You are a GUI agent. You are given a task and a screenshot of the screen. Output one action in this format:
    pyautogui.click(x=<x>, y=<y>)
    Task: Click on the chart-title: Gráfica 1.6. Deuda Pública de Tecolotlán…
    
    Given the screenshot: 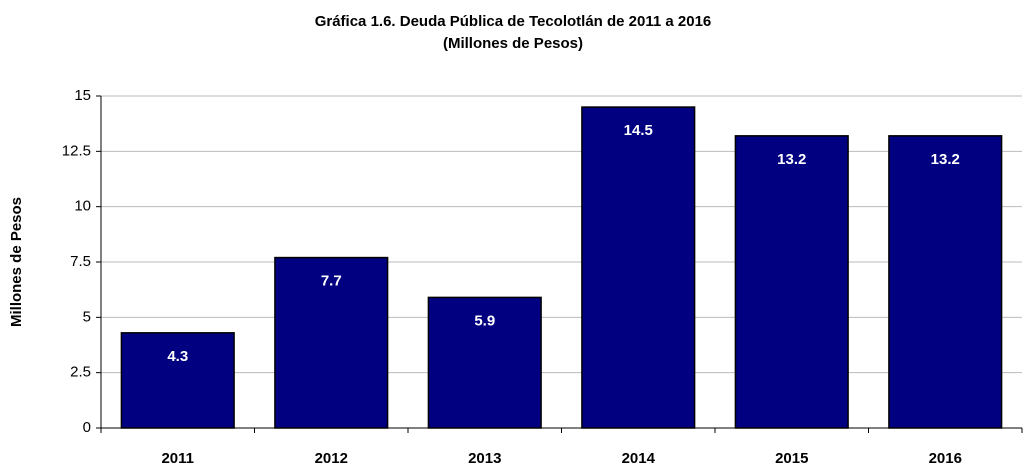 What is the action you would take?
    pyautogui.click(x=513, y=21)
    